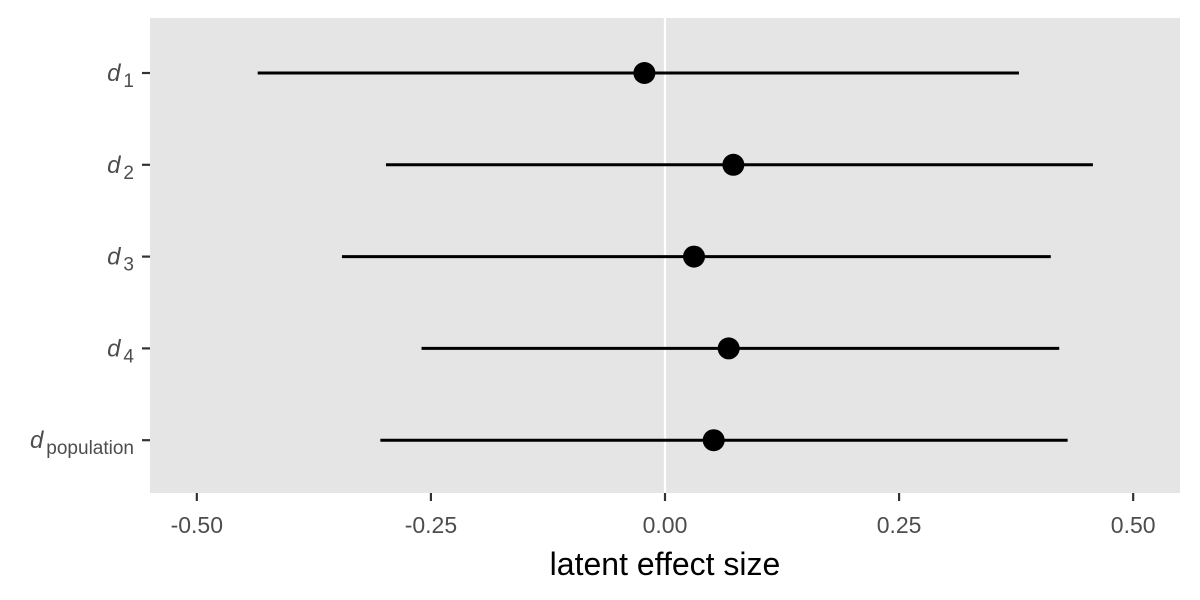 The image size is (1200, 600). Describe the element at coordinates (90, 448) in the screenshot. I see `y-label-subscript: population` at that location.